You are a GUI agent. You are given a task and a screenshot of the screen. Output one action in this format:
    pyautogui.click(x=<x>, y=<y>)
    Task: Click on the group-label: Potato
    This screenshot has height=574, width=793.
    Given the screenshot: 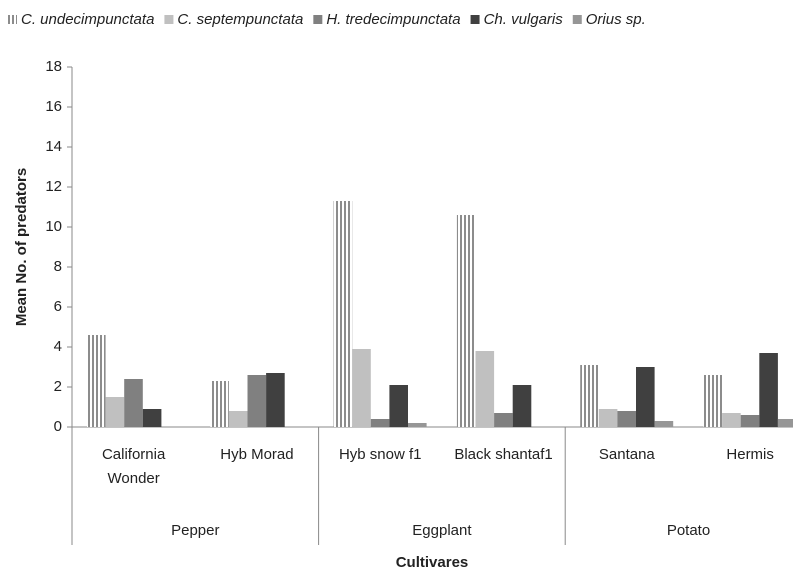 What is the action you would take?
    pyautogui.click(x=688, y=530)
    